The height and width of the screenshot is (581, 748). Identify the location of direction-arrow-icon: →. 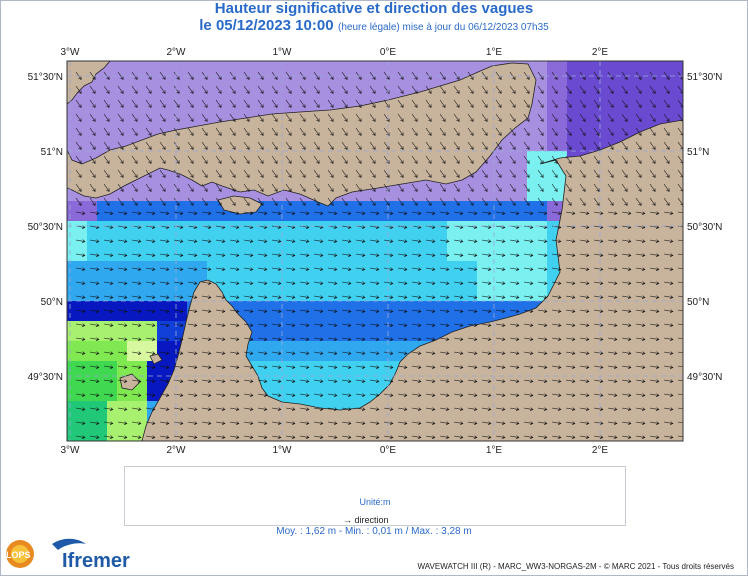
(347, 520).